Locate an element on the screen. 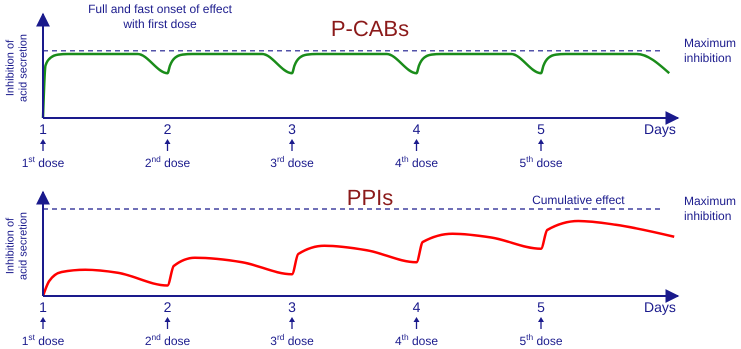 This screenshot has height=349, width=741. text: Full and fast onset of effect with first dose is located at coordinates (160, 16).